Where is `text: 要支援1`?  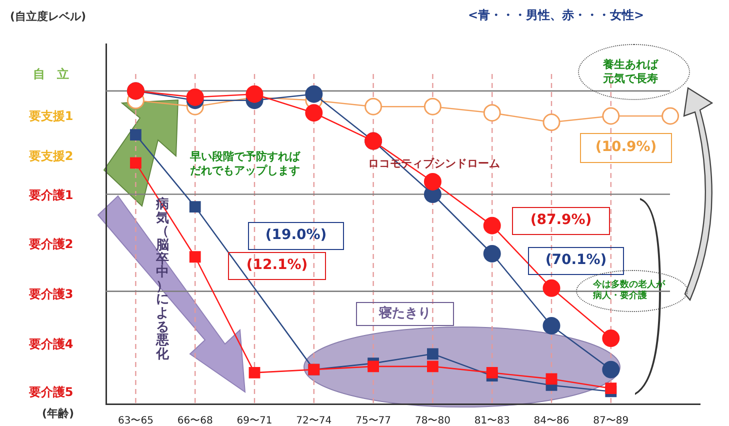 text: 要支援1 is located at coordinates (51, 116).